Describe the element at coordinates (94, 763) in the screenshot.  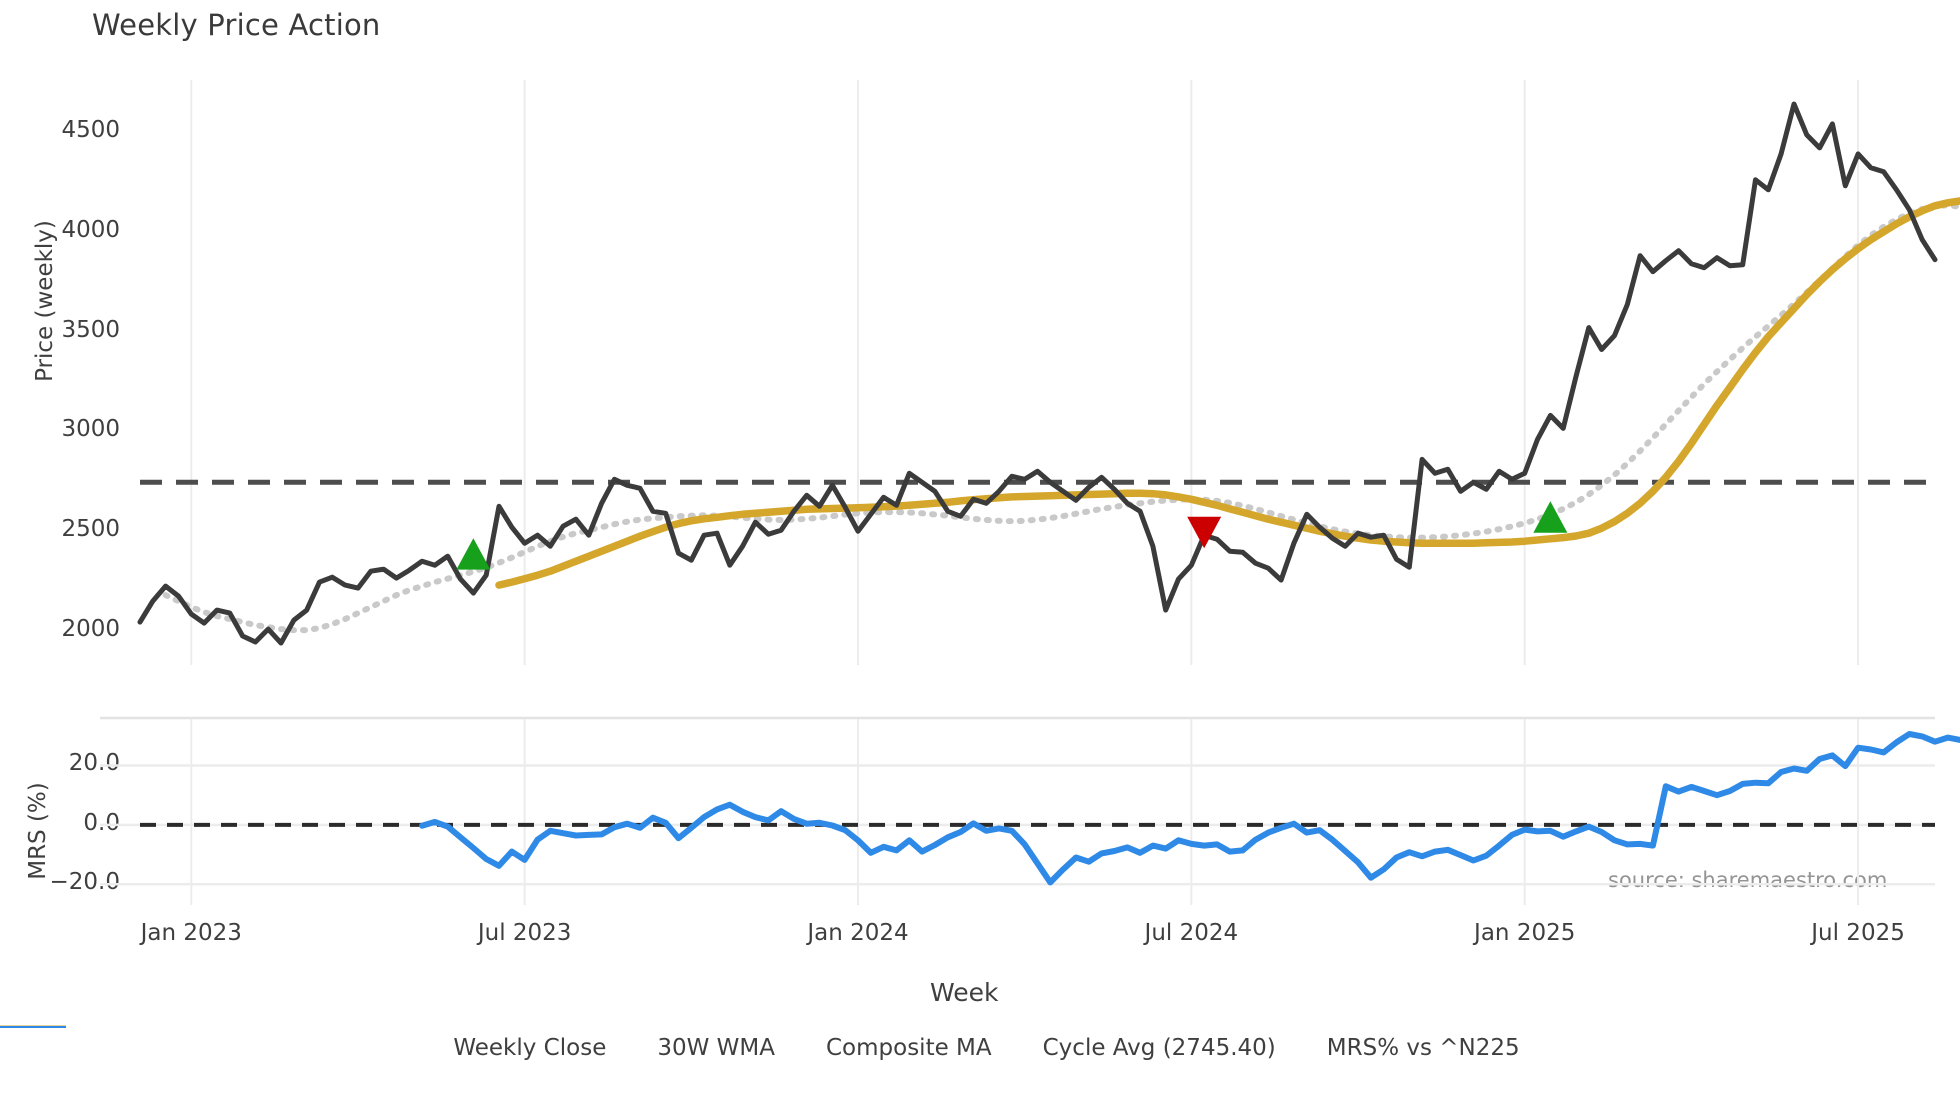
I see `mrs-y-tick: 20.0` at that location.